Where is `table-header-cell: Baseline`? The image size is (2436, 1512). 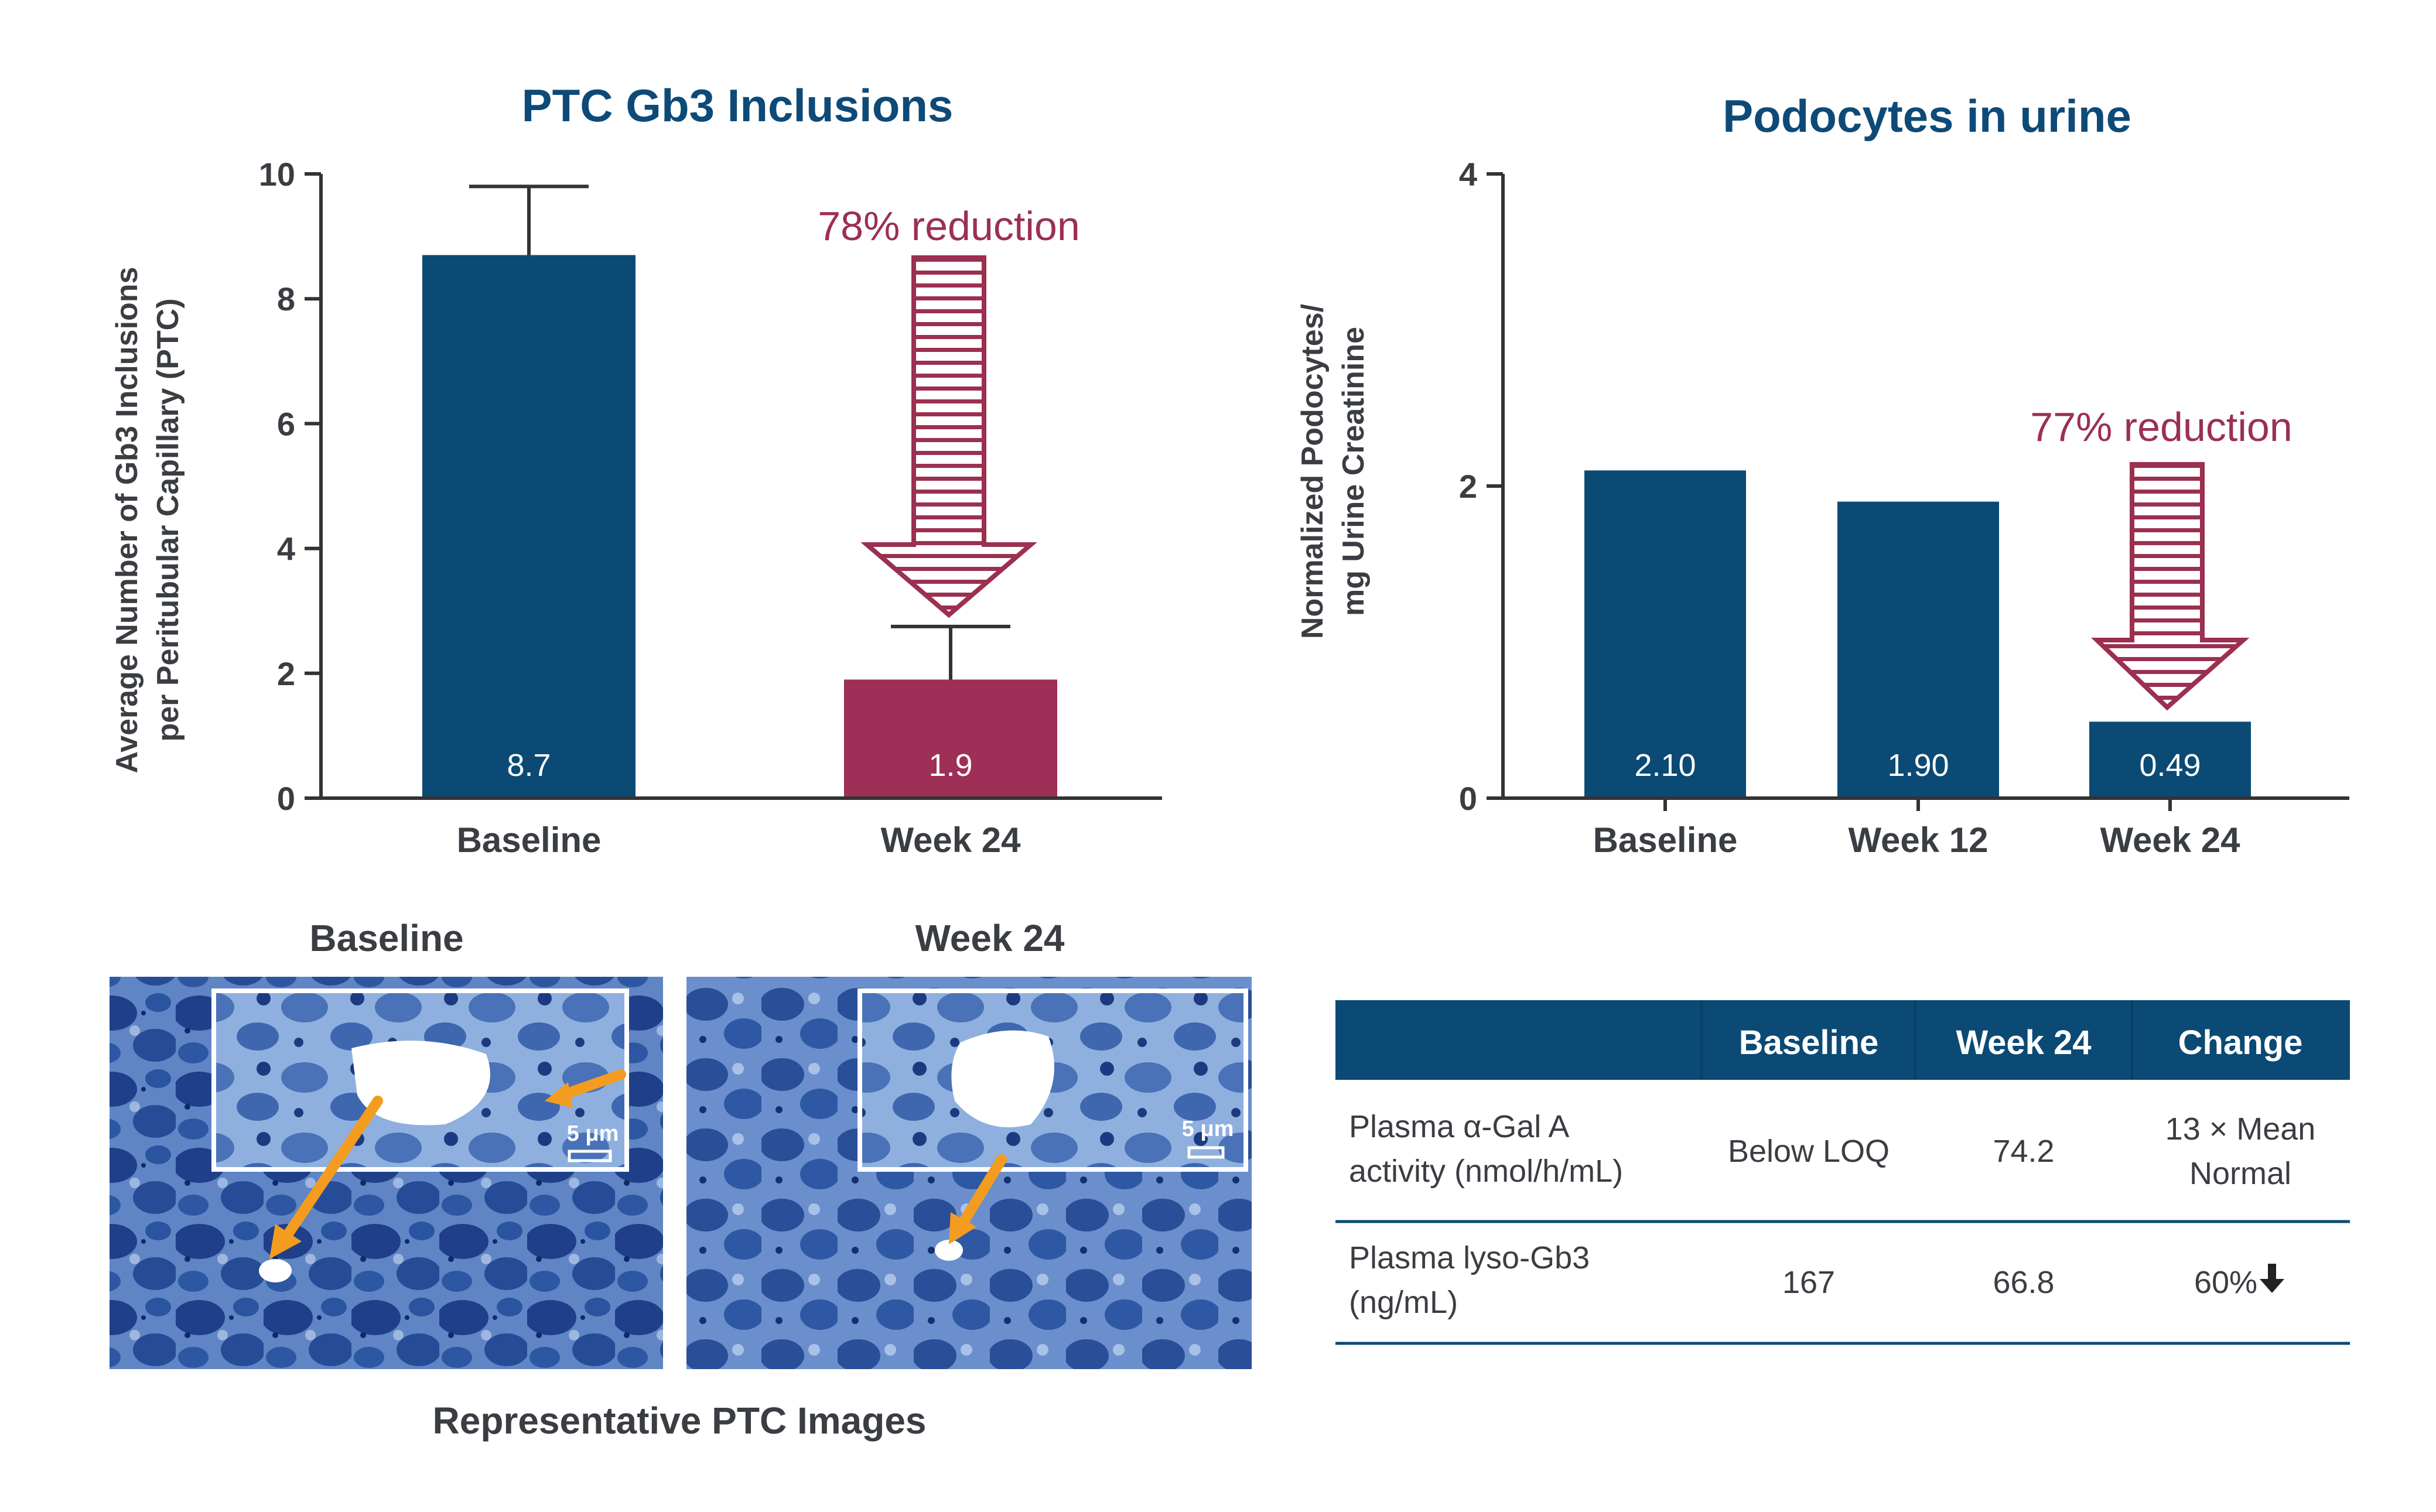 table-header-cell: Baseline is located at coordinates (1809, 1043).